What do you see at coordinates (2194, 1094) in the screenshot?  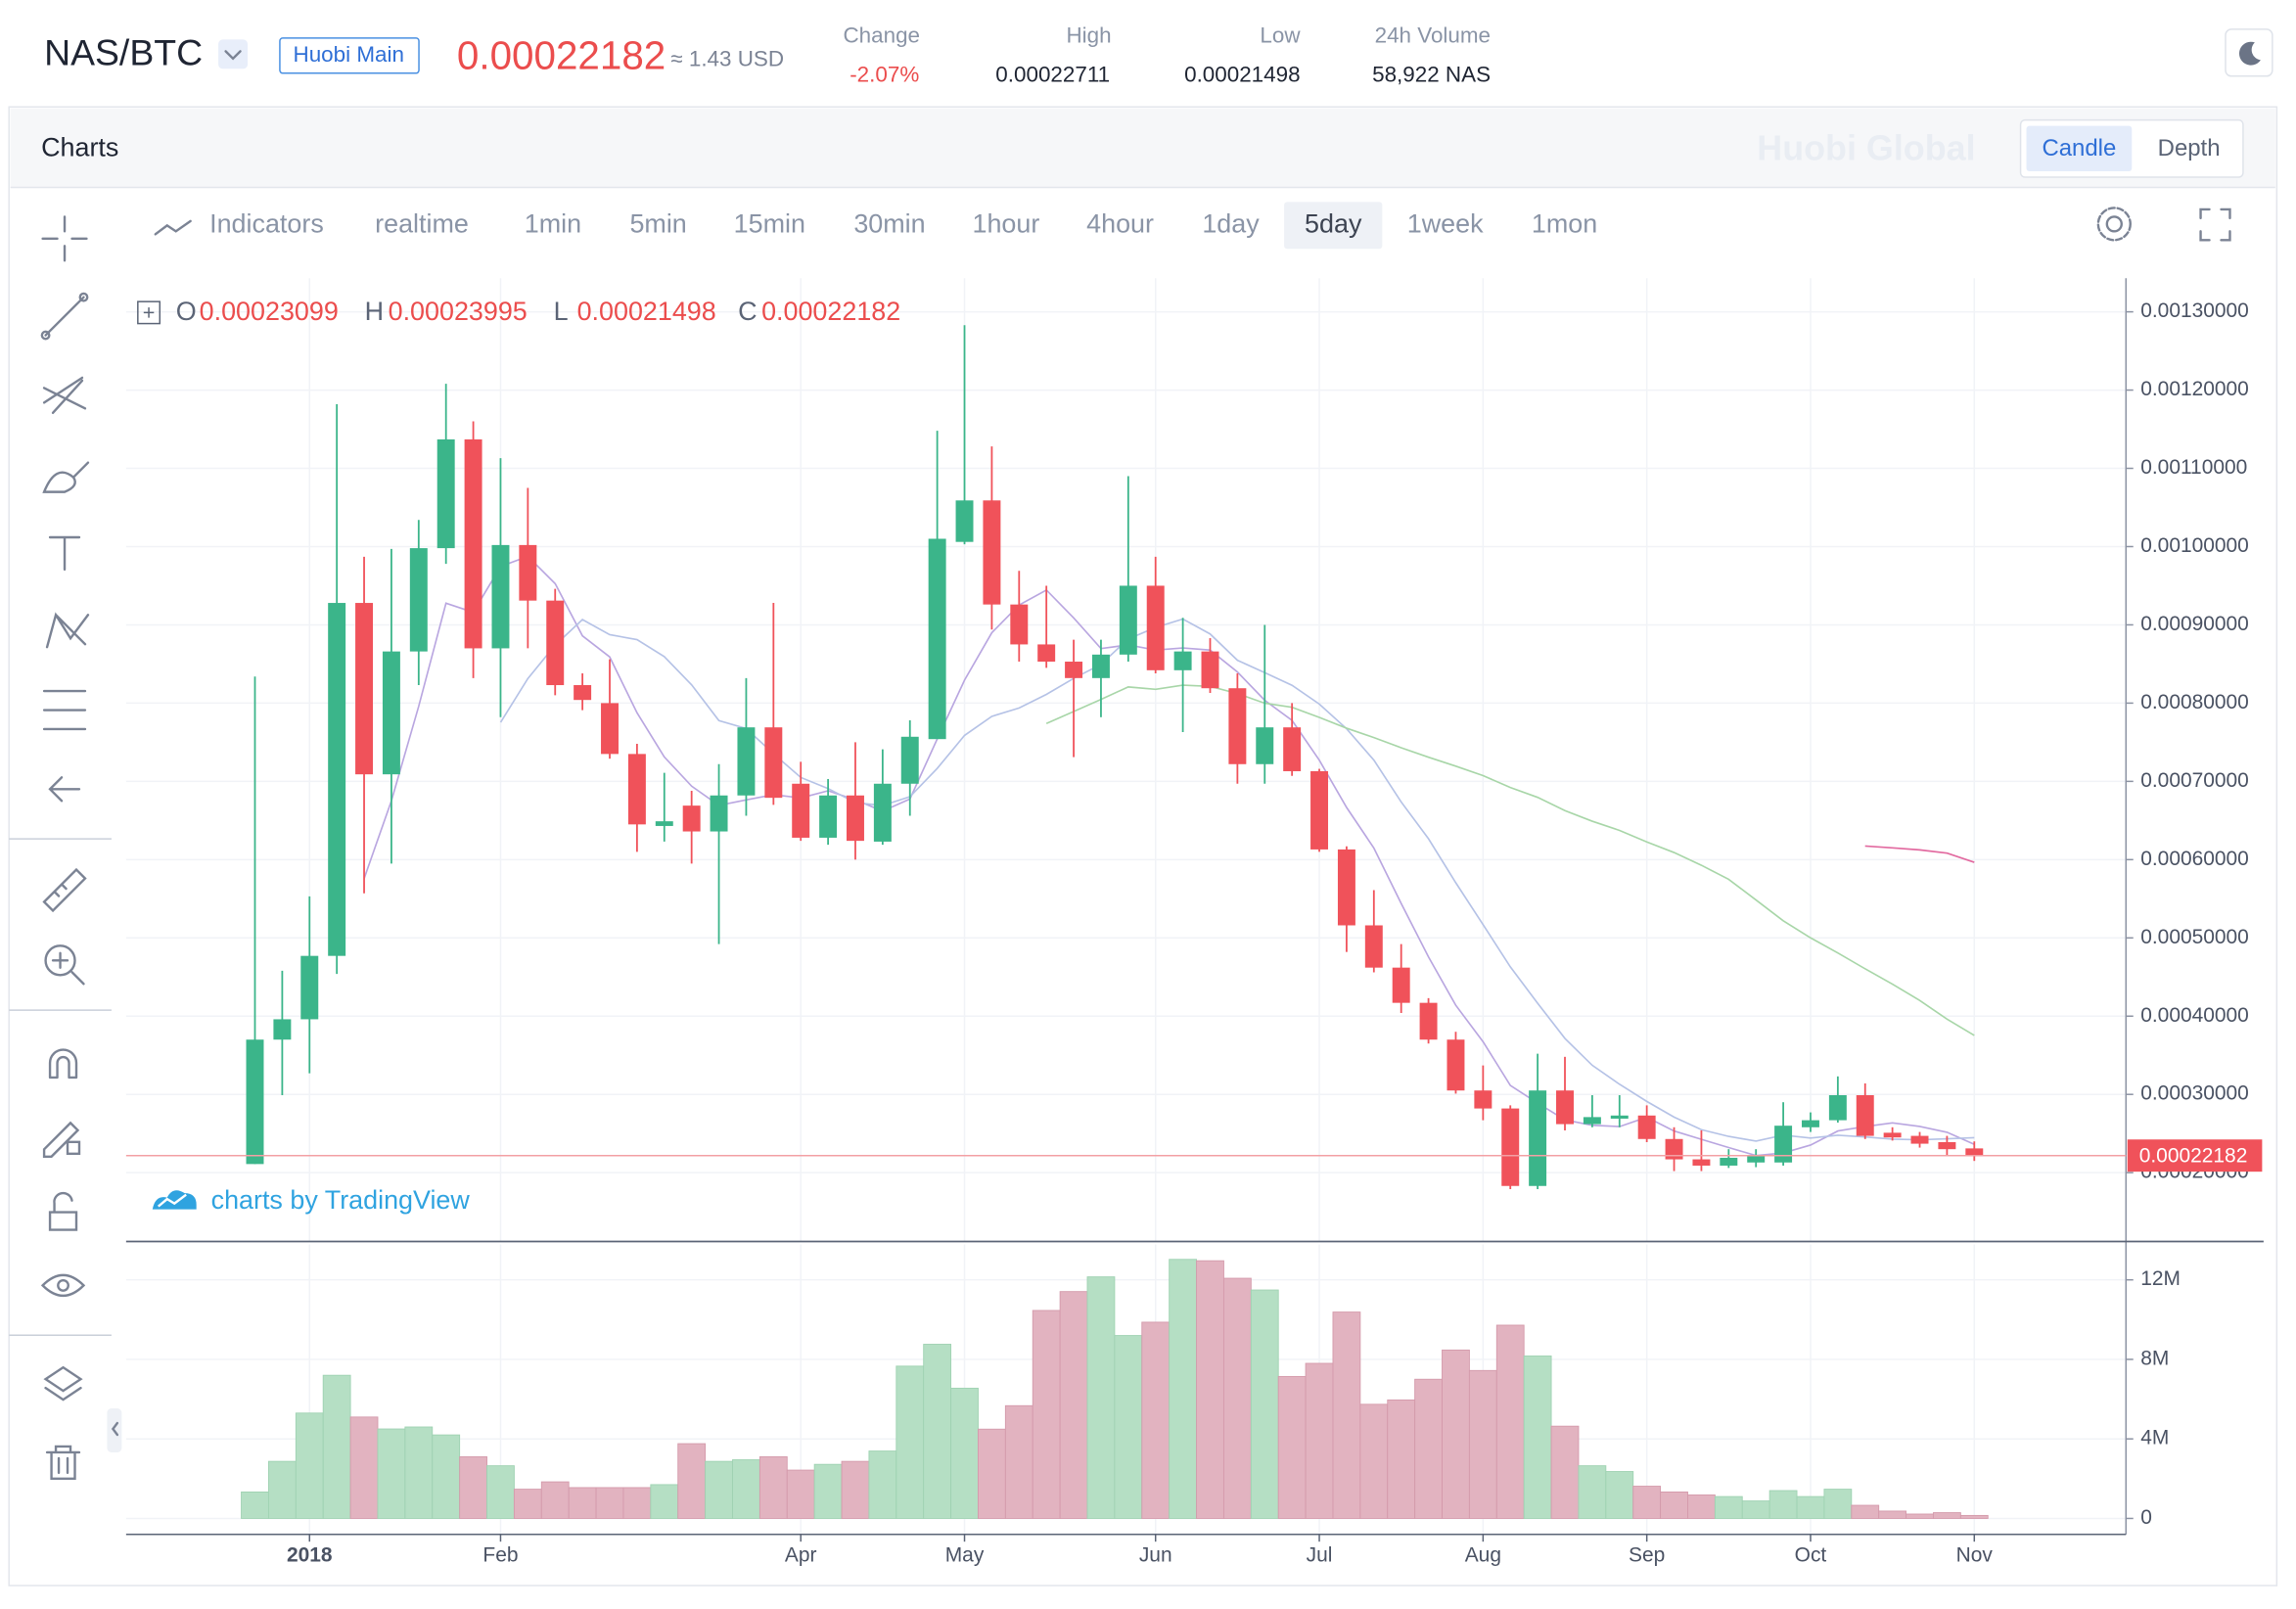 I see `y-tick-label: 0.00030000` at bounding box center [2194, 1094].